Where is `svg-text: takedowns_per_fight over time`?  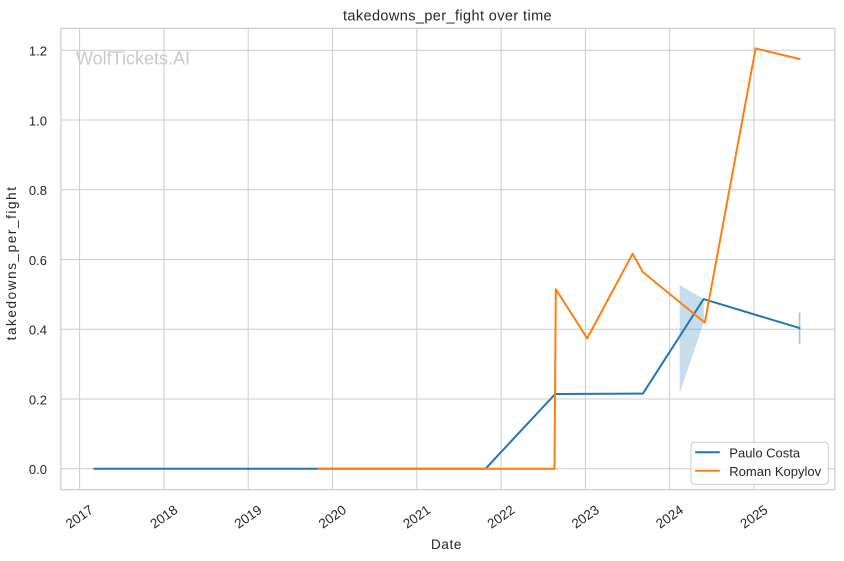
svg-text: takedowns_per_fight over time is located at coordinates (447, 17).